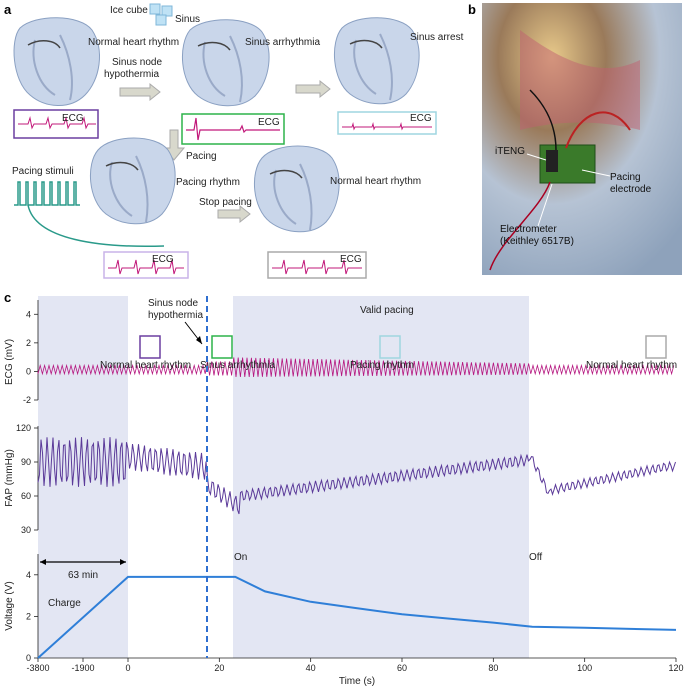 This screenshot has width=685, height=687. I want to click on ecg-label-4: ECG, so click(163, 259).